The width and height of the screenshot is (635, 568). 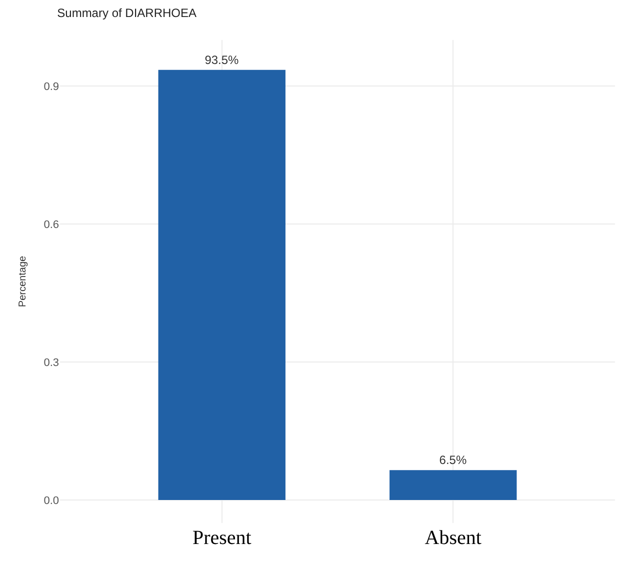 I want to click on data-label: 6.5%, so click(x=453, y=460).